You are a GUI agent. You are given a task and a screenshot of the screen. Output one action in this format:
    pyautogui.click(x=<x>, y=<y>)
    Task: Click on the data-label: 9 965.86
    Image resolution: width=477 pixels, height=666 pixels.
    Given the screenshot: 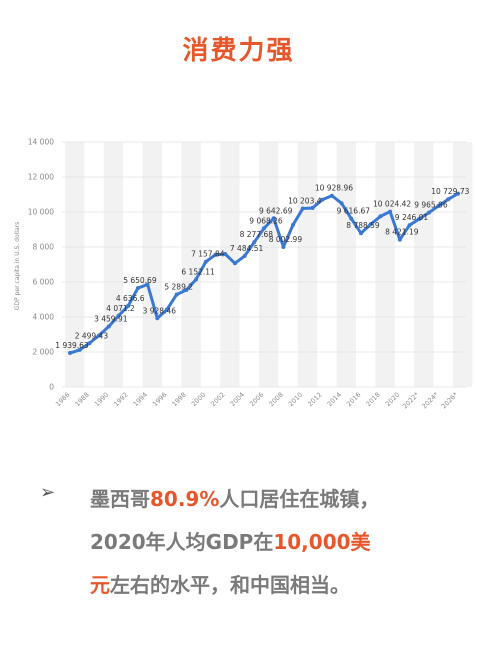 What is the action you would take?
    pyautogui.click(x=431, y=205)
    